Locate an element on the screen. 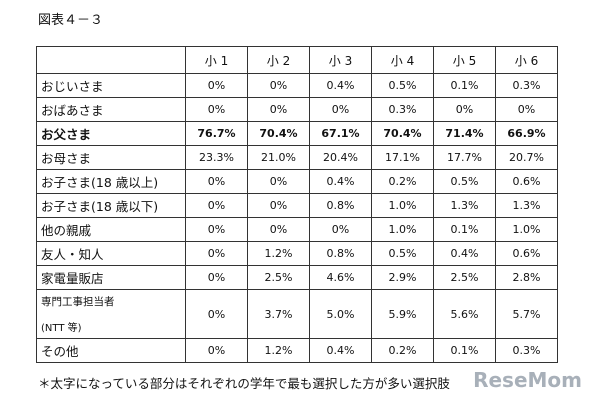 This screenshot has height=403, width=592. cell-value: 71.4% is located at coordinates (464, 133).